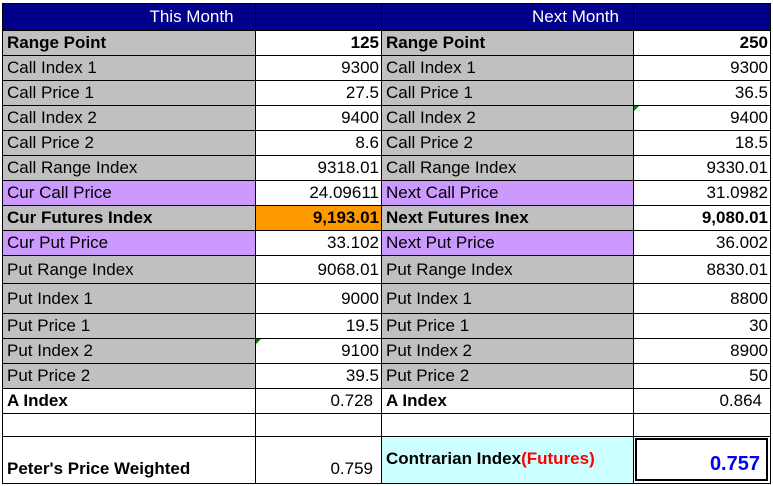 The height and width of the screenshot is (486, 773). What do you see at coordinates (701, 67) in the screenshot?
I see `right-value-cell: 9300` at bounding box center [701, 67].